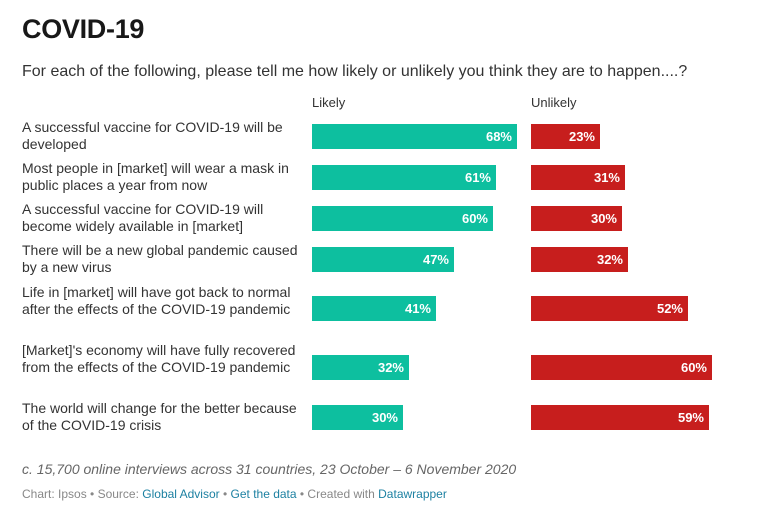 This screenshot has width=768, height=526. I want to click on bar-value-label: 23%, so click(581, 136).